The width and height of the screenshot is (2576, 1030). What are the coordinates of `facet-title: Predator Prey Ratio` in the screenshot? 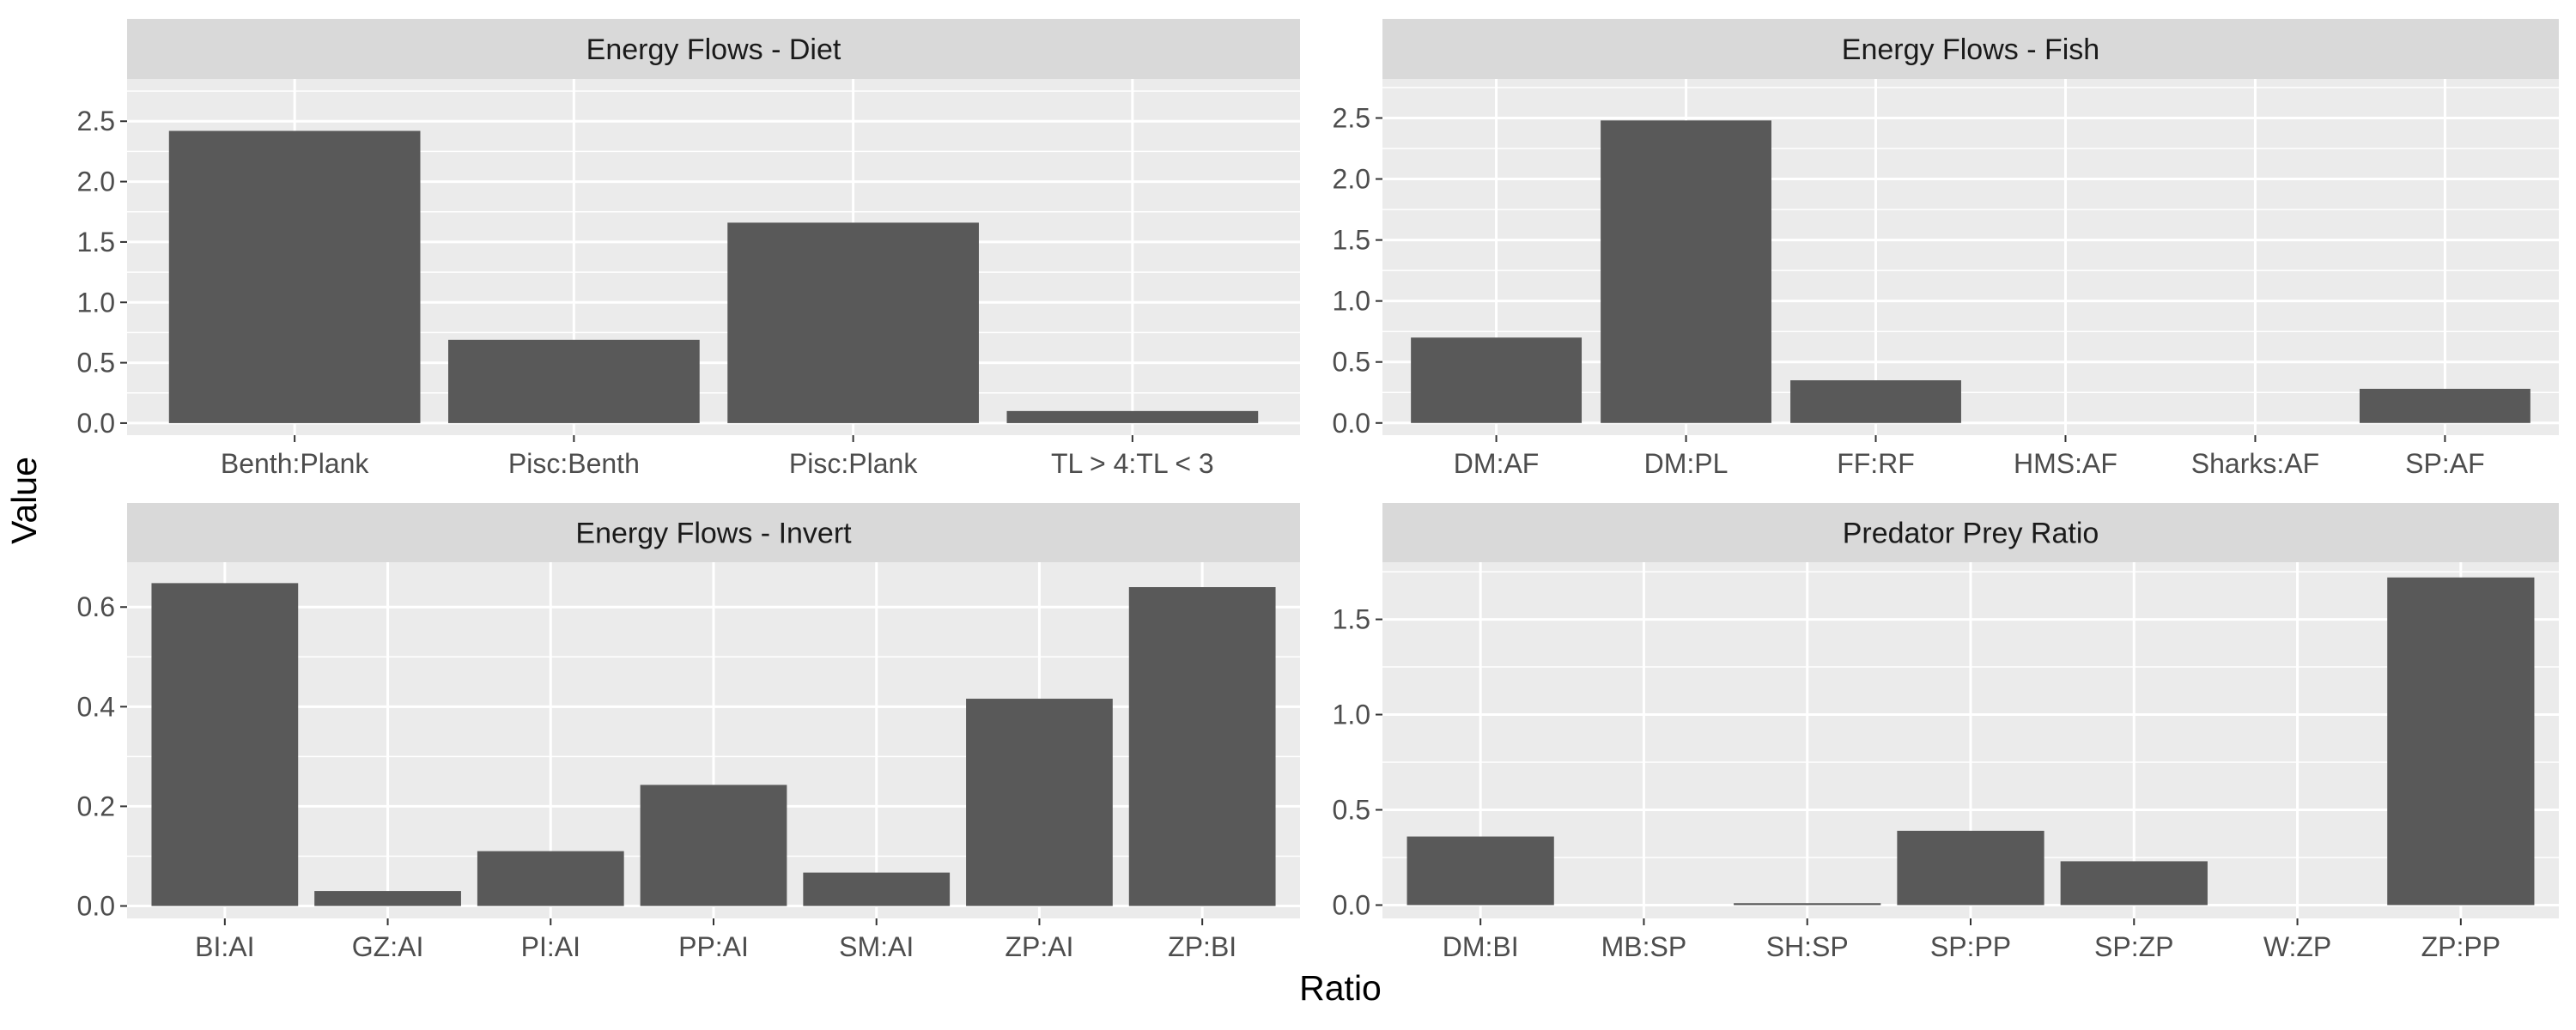 It's located at (1971, 534).